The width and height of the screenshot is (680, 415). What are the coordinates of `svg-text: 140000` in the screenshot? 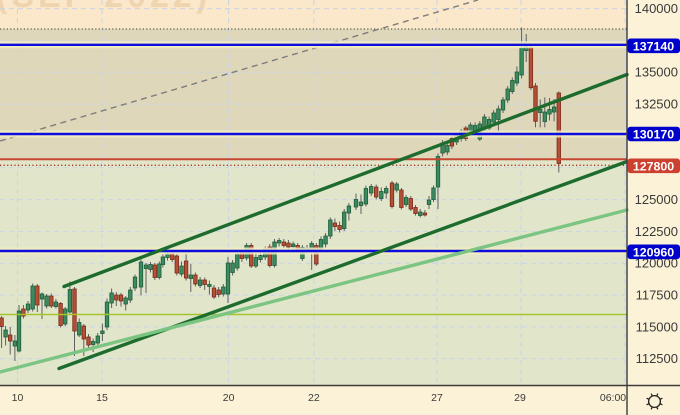 It's located at (656, 8).